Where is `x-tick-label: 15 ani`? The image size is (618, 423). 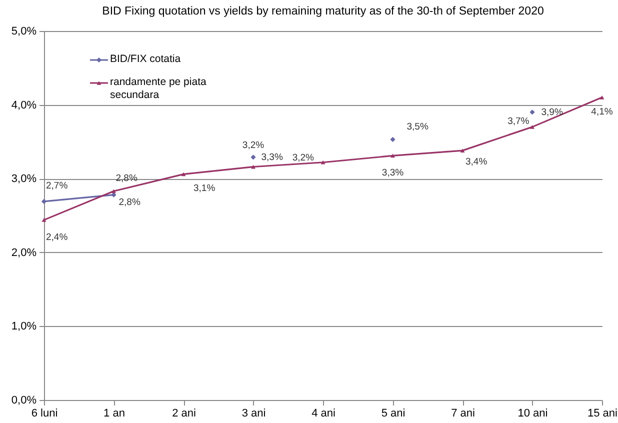
x-tick-label: 15 ani is located at coordinates (603, 414).